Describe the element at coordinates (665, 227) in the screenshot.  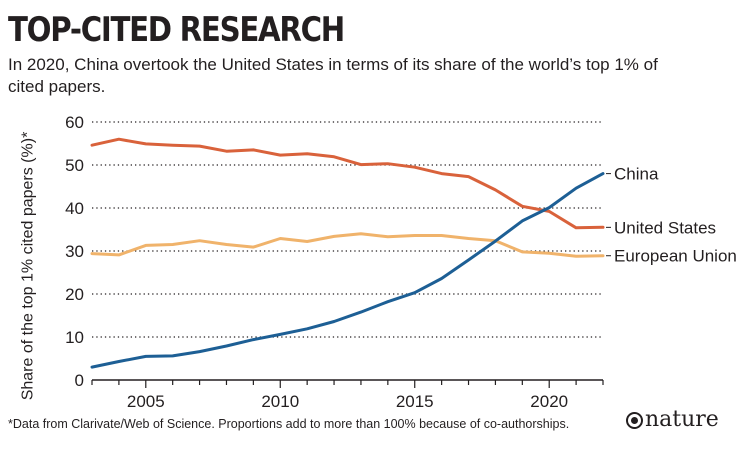
I see `series-label: United States` at that location.